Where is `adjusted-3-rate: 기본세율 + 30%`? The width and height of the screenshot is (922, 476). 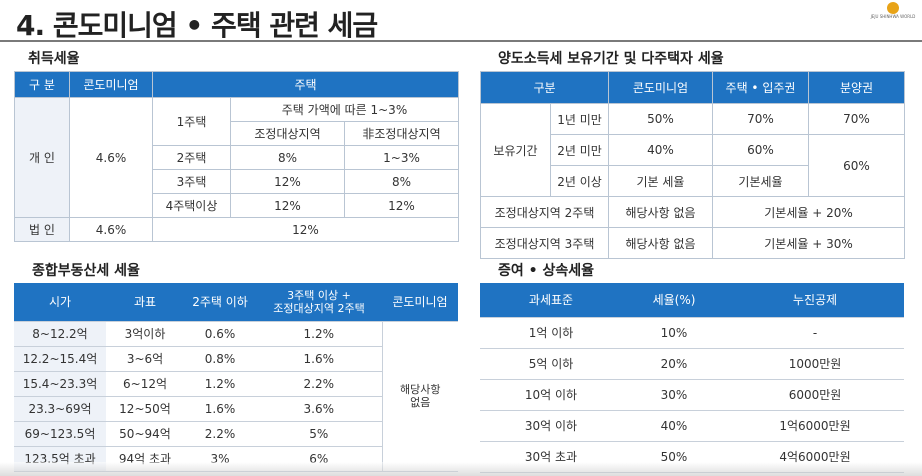 adjusted-3-rate: 기본세율 + 30% is located at coordinates (808, 243).